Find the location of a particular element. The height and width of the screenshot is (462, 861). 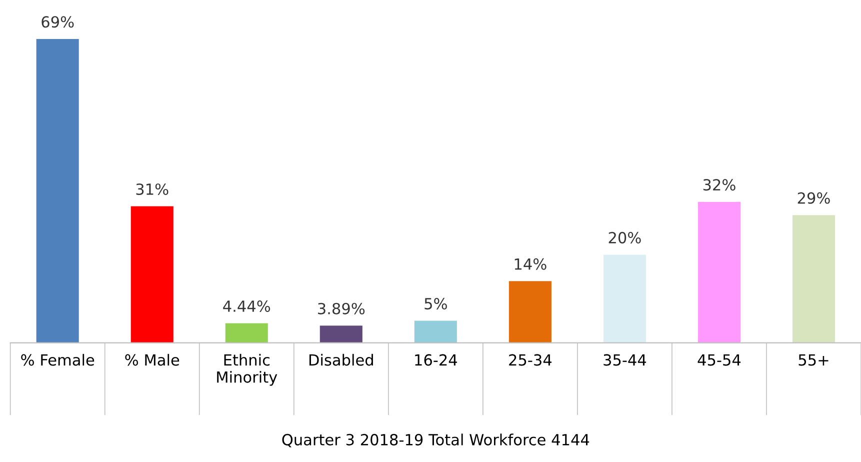

x-tick-label: 55+ is located at coordinates (813, 360).